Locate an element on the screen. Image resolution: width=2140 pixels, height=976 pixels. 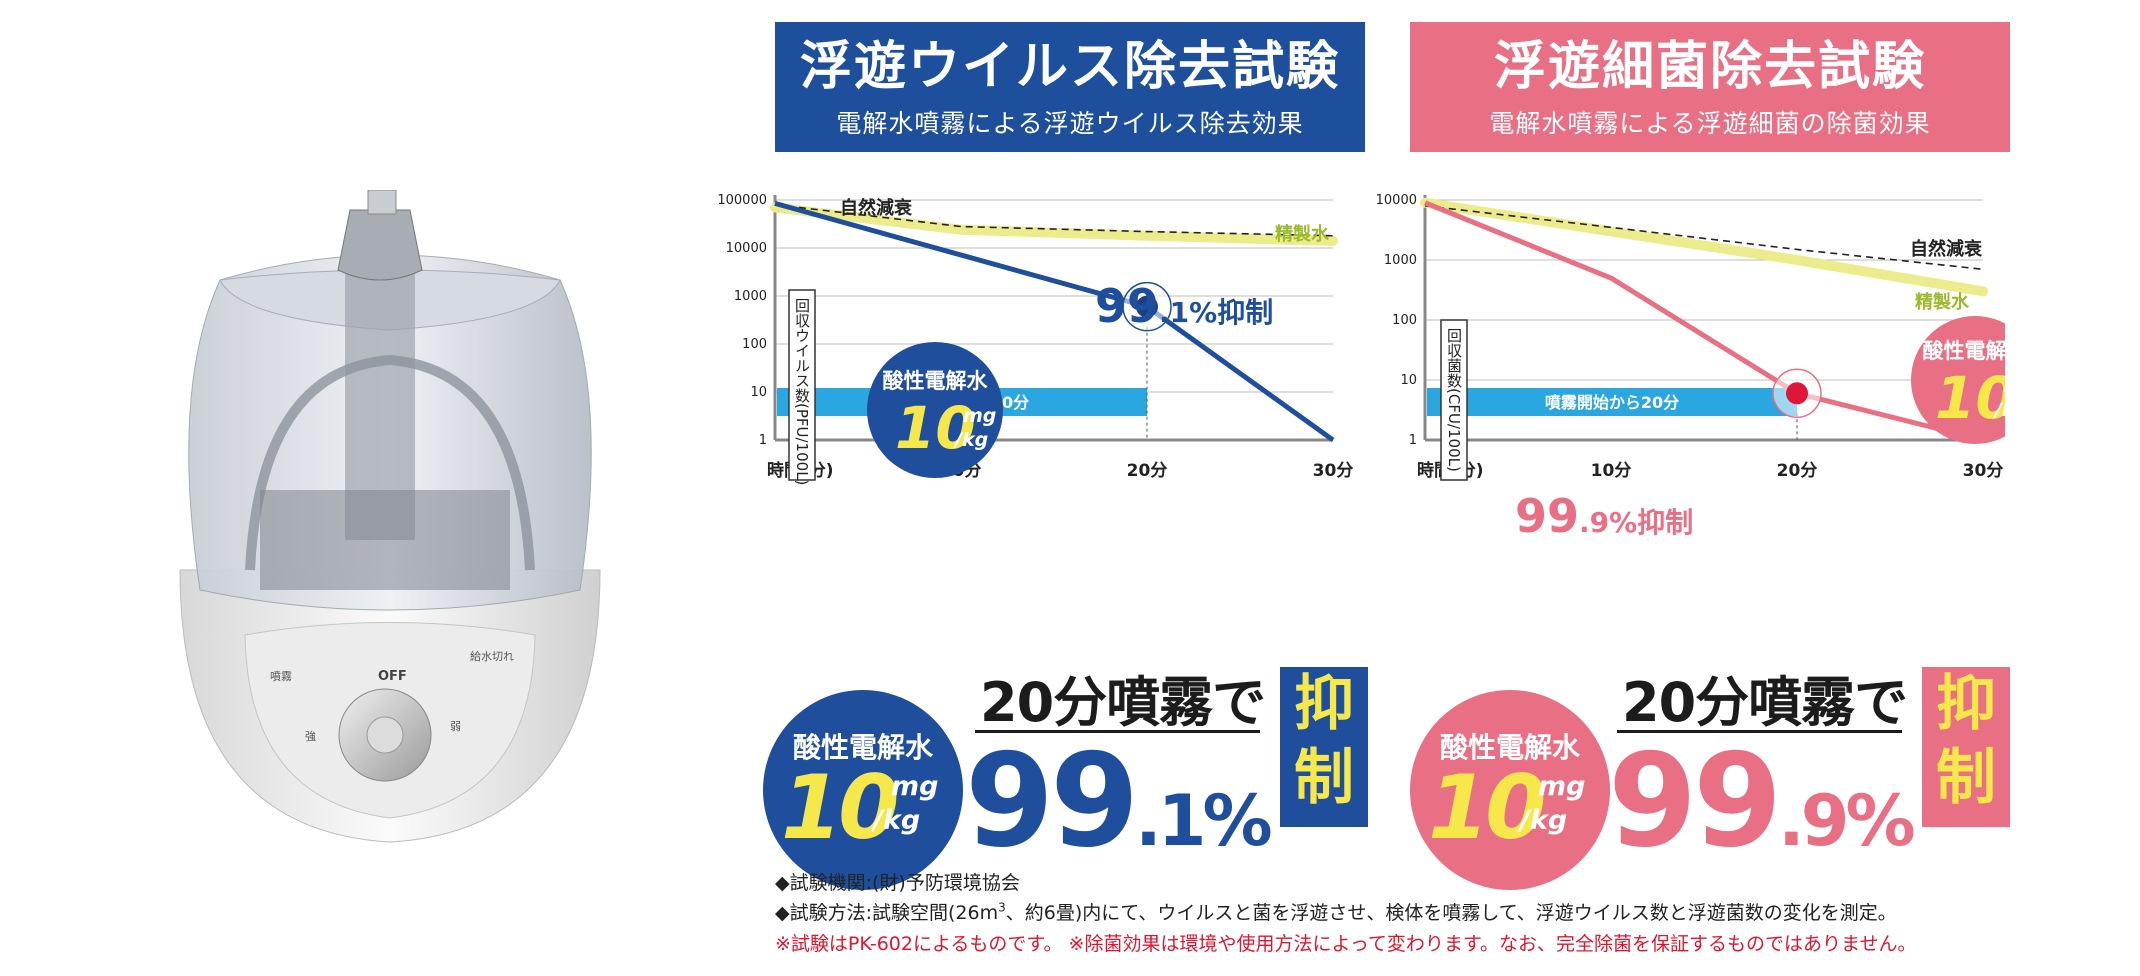
bacteria-chart-spray-bar-label: 噴霧開始から20分 is located at coordinates (1612, 402).